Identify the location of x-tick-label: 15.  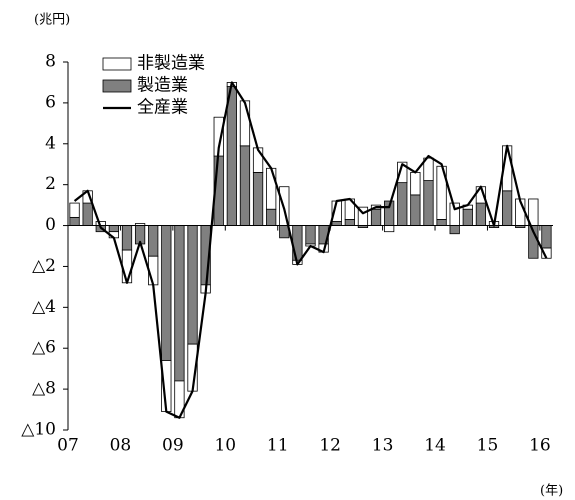
(488, 446).